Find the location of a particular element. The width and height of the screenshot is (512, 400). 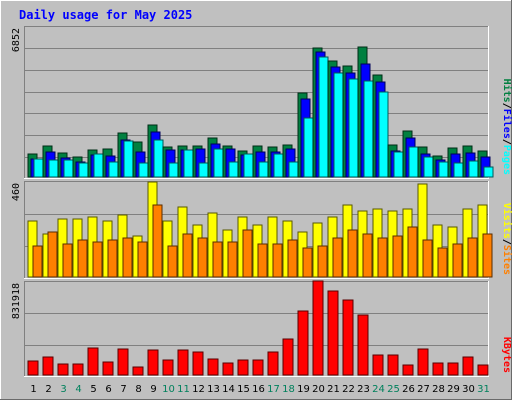

legend-item-kbytes: KBytes is located at coordinates (506, 355).